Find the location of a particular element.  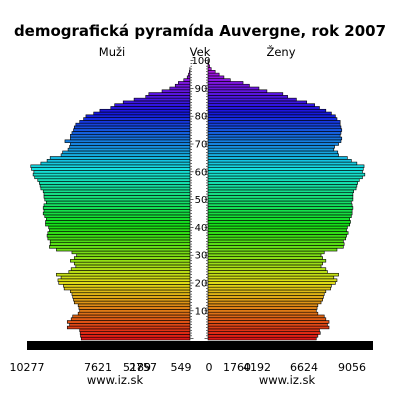

age-tick-label: 60 is located at coordinates (201, 172).